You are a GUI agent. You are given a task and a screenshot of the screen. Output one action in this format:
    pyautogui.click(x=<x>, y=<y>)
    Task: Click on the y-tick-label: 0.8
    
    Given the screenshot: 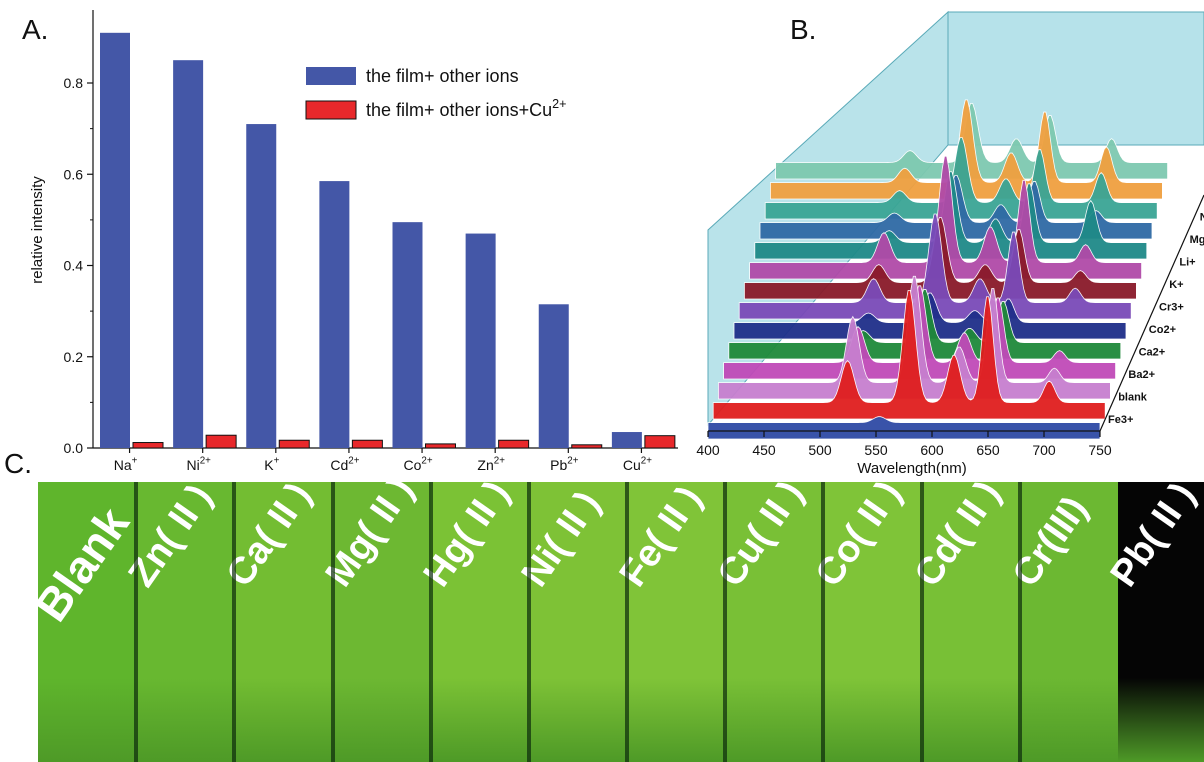 What is the action you would take?
    pyautogui.click(x=74, y=83)
    